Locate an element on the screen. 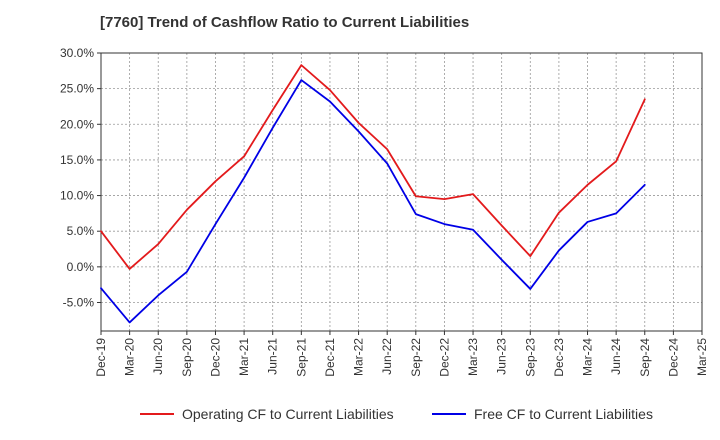 This screenshot has width=720, height=440. x-tick-label: Sep-22 is located at coordinates (416, 357).